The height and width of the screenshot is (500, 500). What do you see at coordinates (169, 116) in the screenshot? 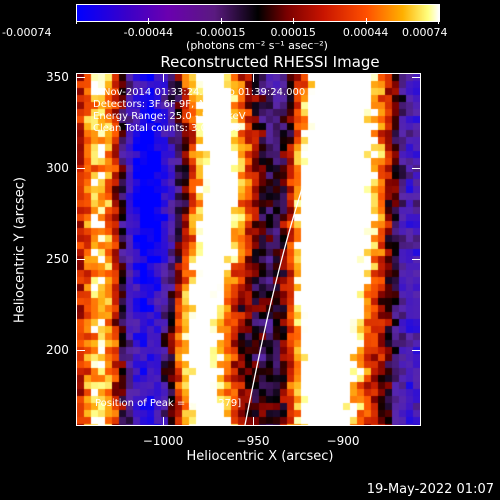
I see `info-energy: Energy Range: 25.0 - 50.0 keV` at bounding box center [169, 116].